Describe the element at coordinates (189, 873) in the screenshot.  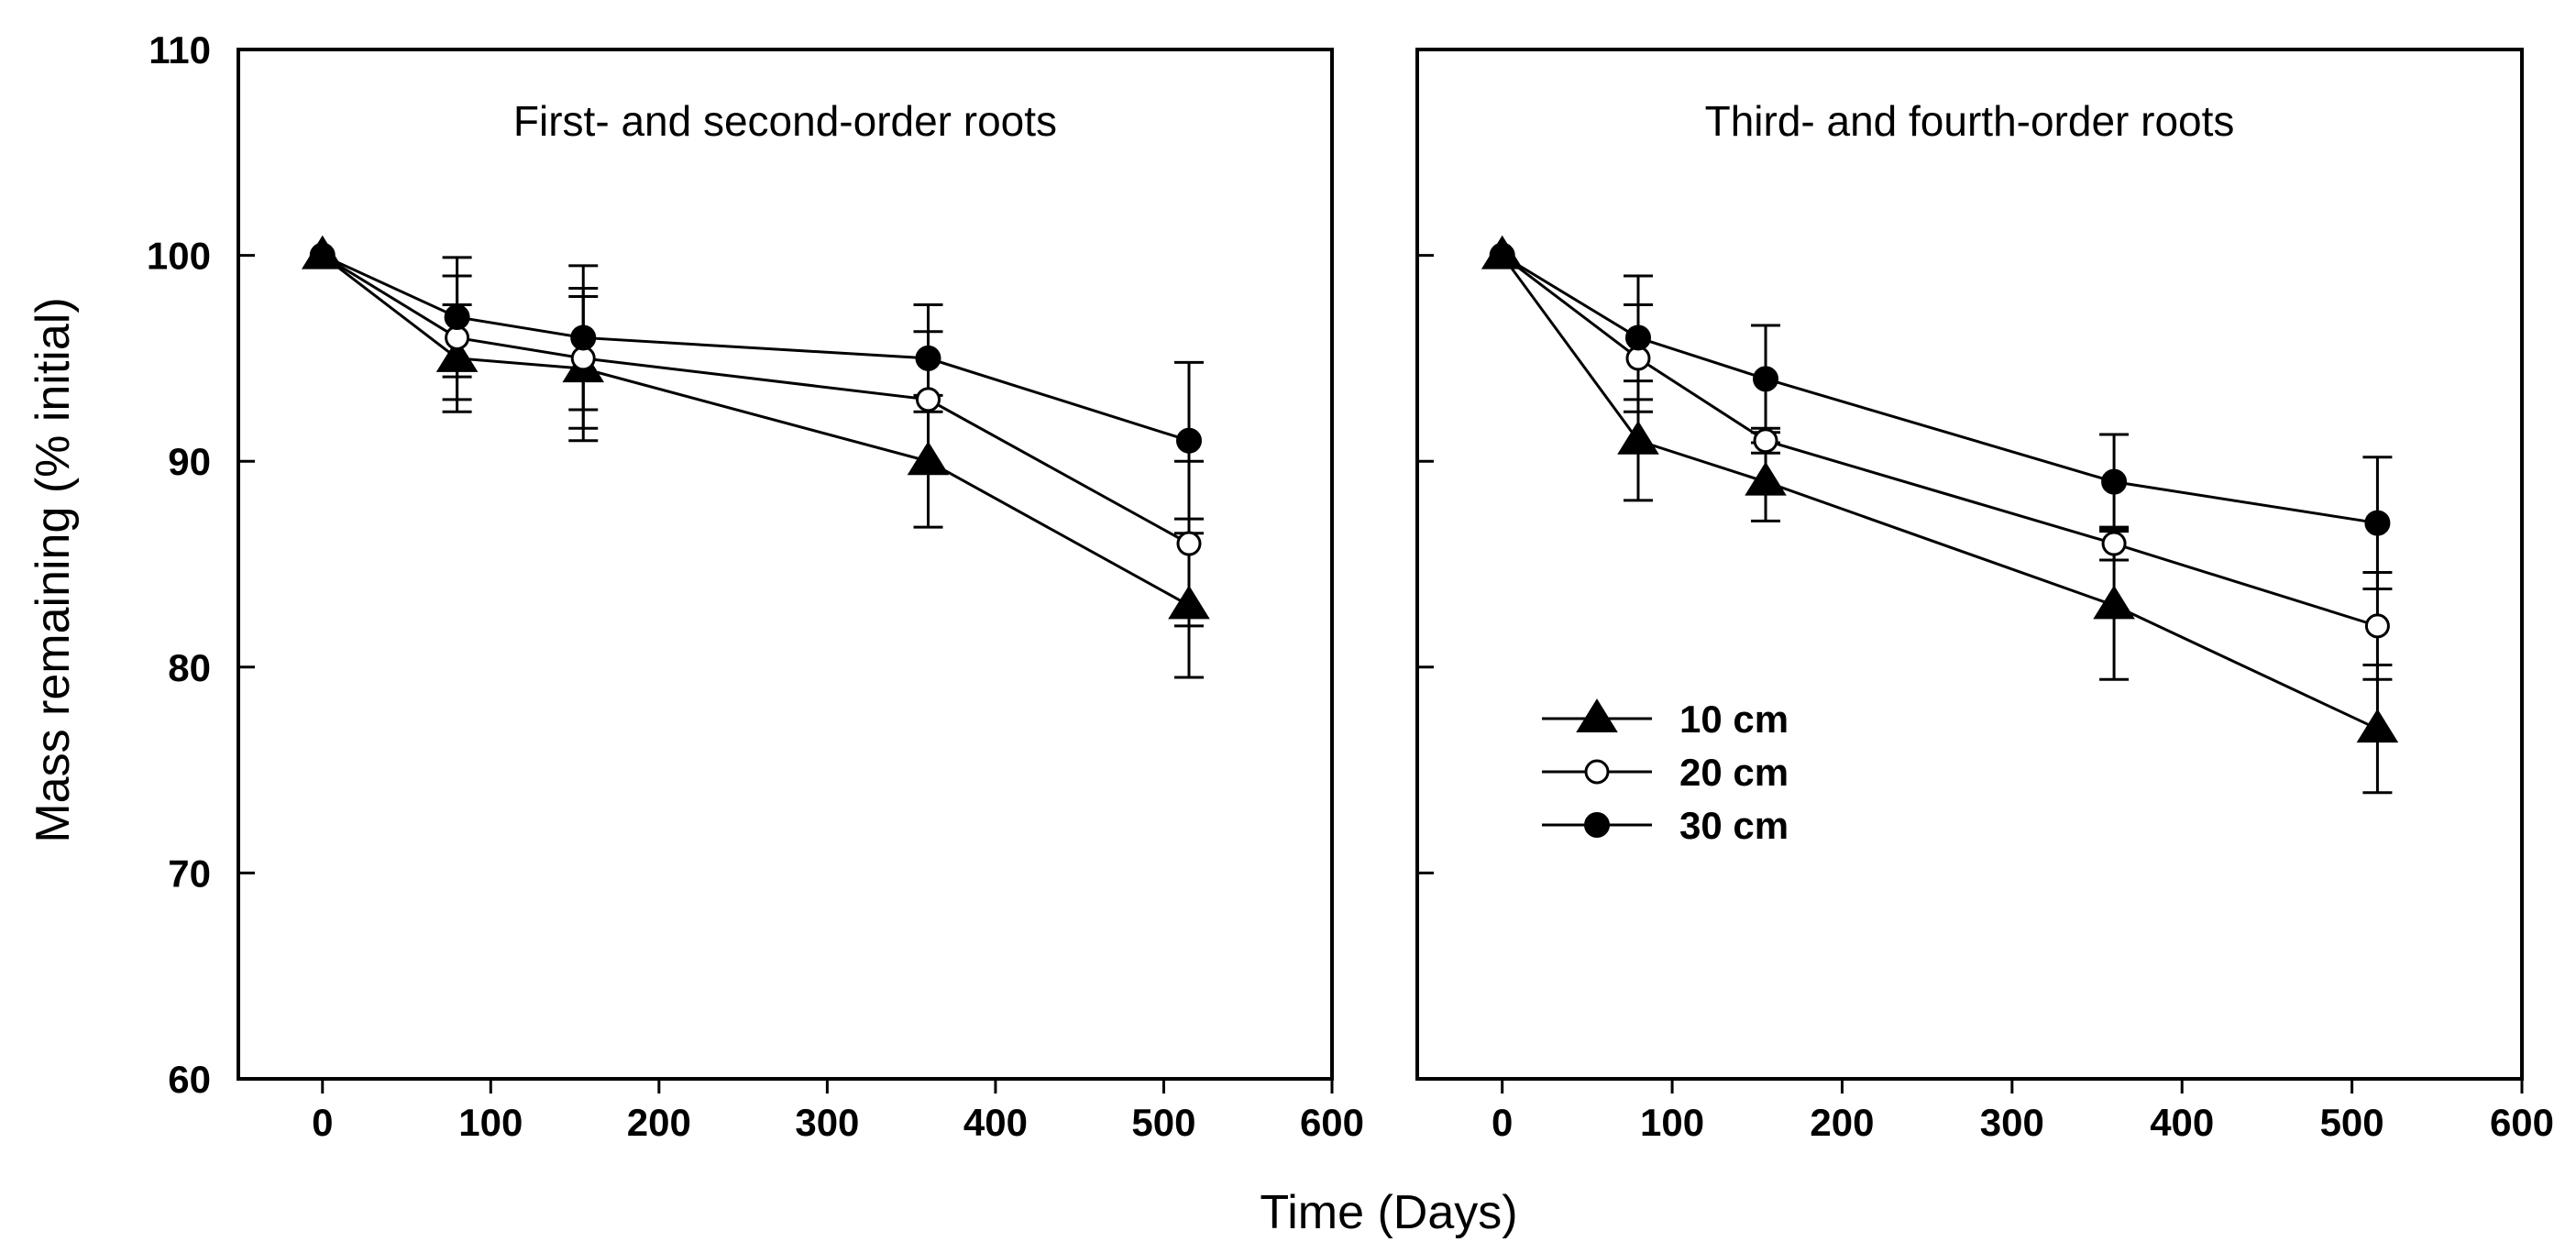
I see `y-tick-label: 70` at that location.